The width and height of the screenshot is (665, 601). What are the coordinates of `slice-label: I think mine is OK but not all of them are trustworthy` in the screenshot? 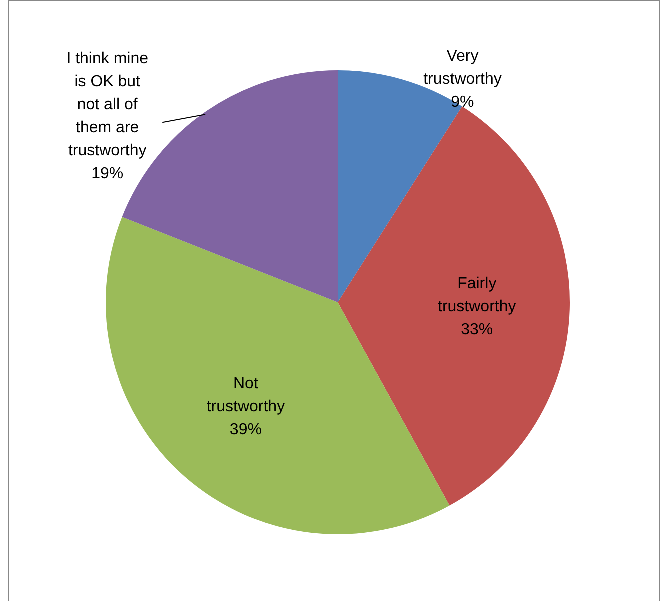 It's located at (107, 105).